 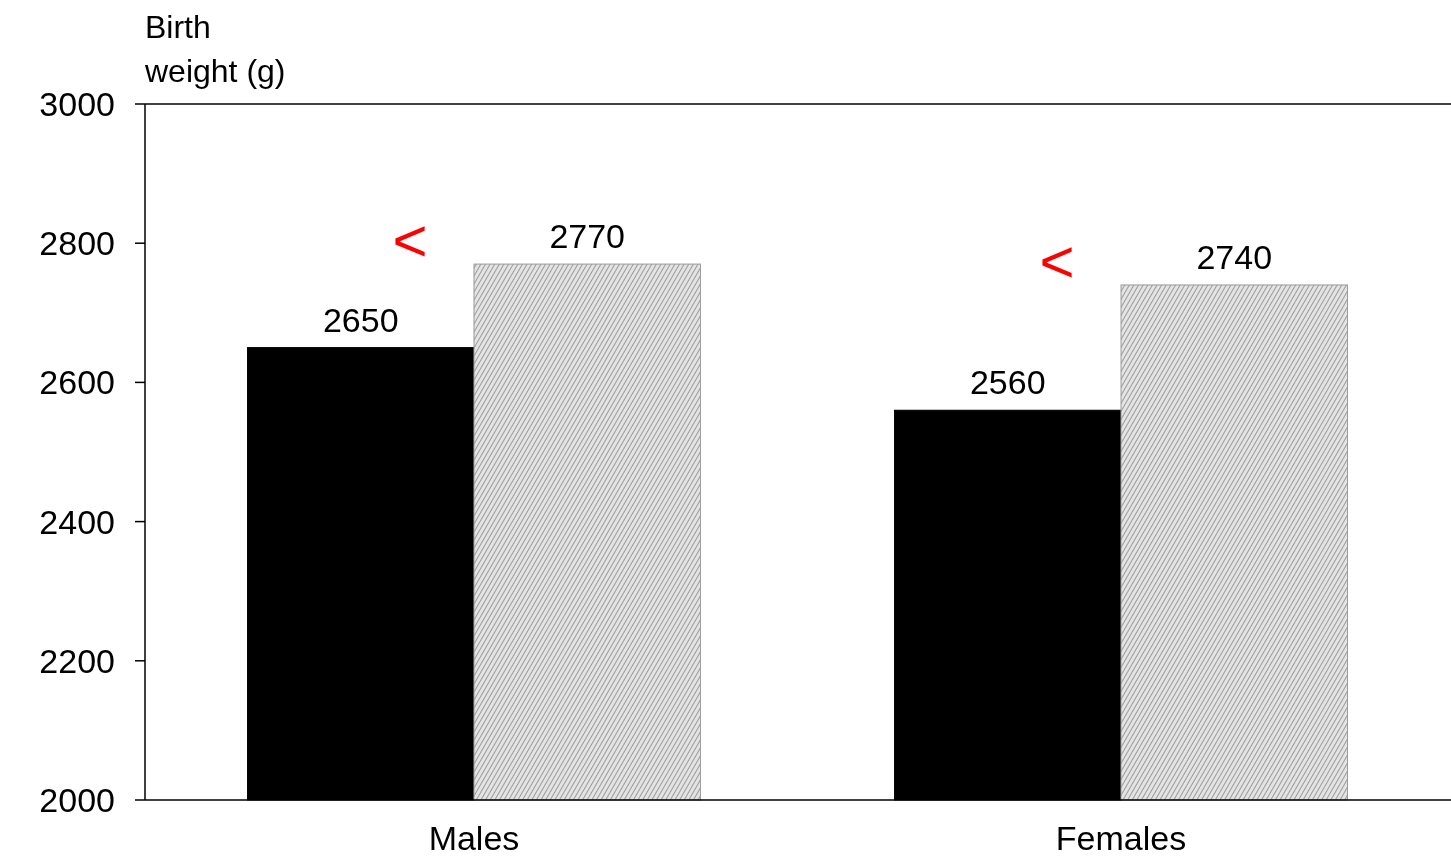 What do you see at coordinates (1234, 256) in the screenshot?
I see `data-label: 2740` at bounding box center [1234, 256].